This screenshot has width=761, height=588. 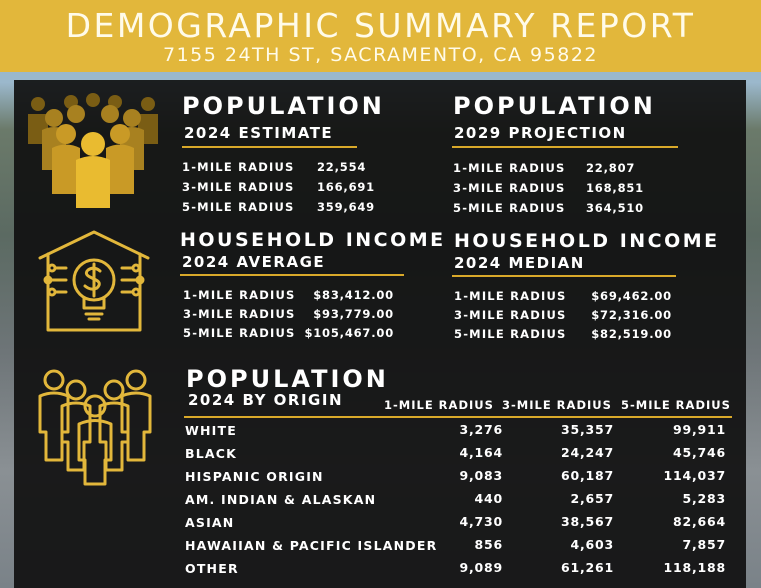 I want to click on pop29-row-3-value: 364,510, so click(x=615, y=208).